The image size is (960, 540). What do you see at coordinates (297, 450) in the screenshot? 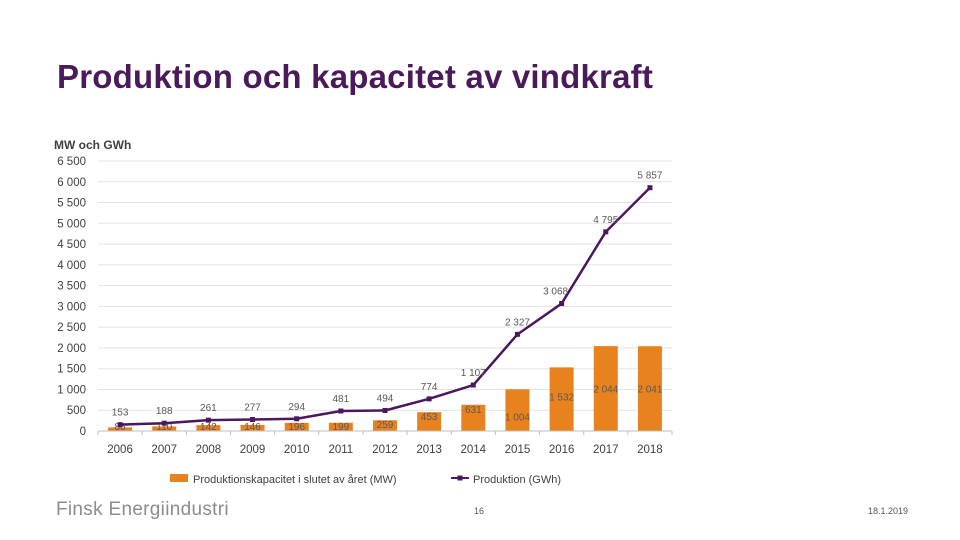
I see `x-tick-label: 2010` at bounding box center [297, 450].